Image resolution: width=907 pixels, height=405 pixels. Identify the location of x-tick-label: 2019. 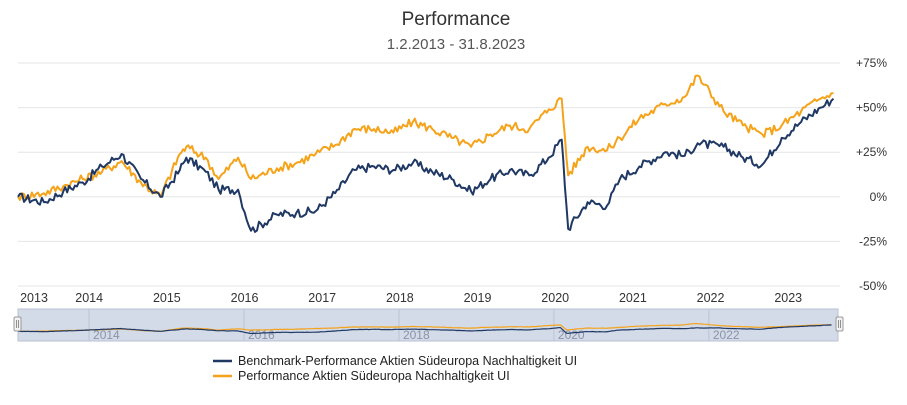
(478, 298).